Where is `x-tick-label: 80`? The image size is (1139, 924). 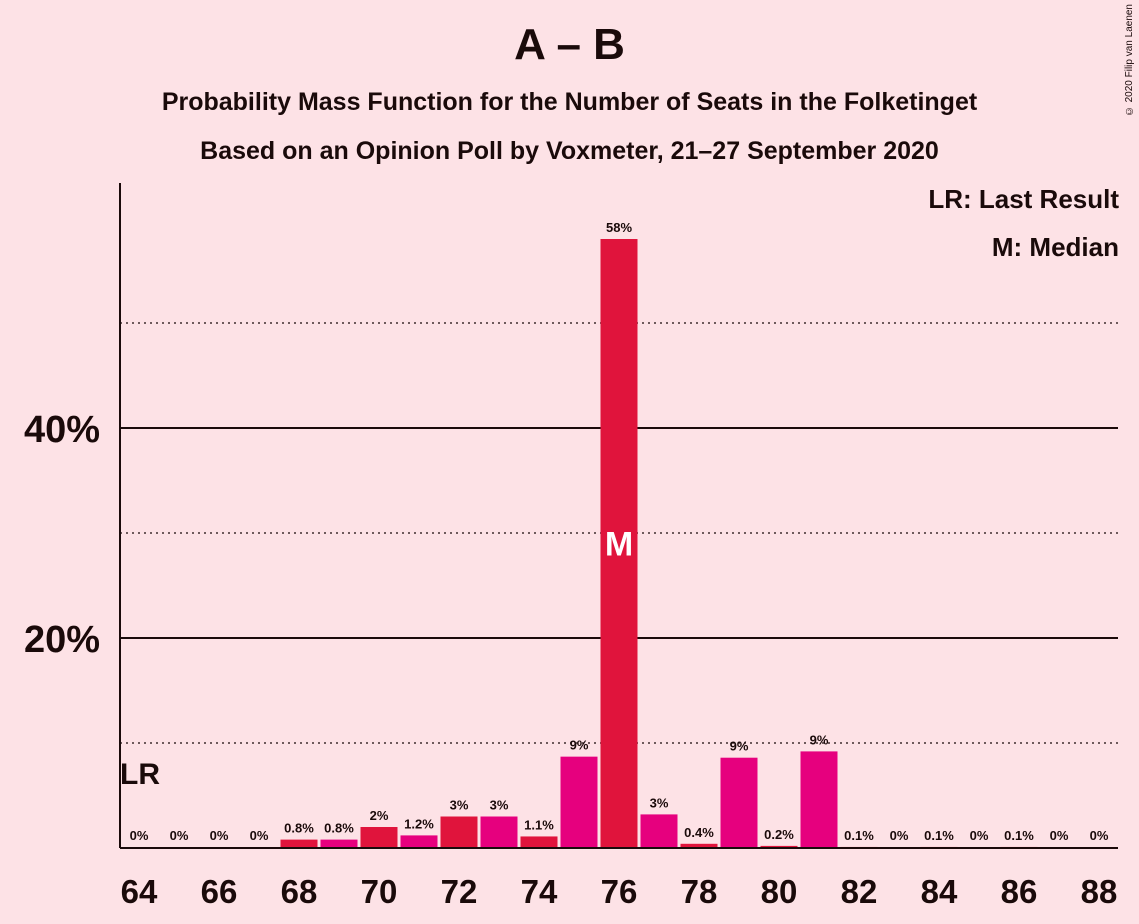
x-tick-label: 80 is located at coordinates (779, 891).